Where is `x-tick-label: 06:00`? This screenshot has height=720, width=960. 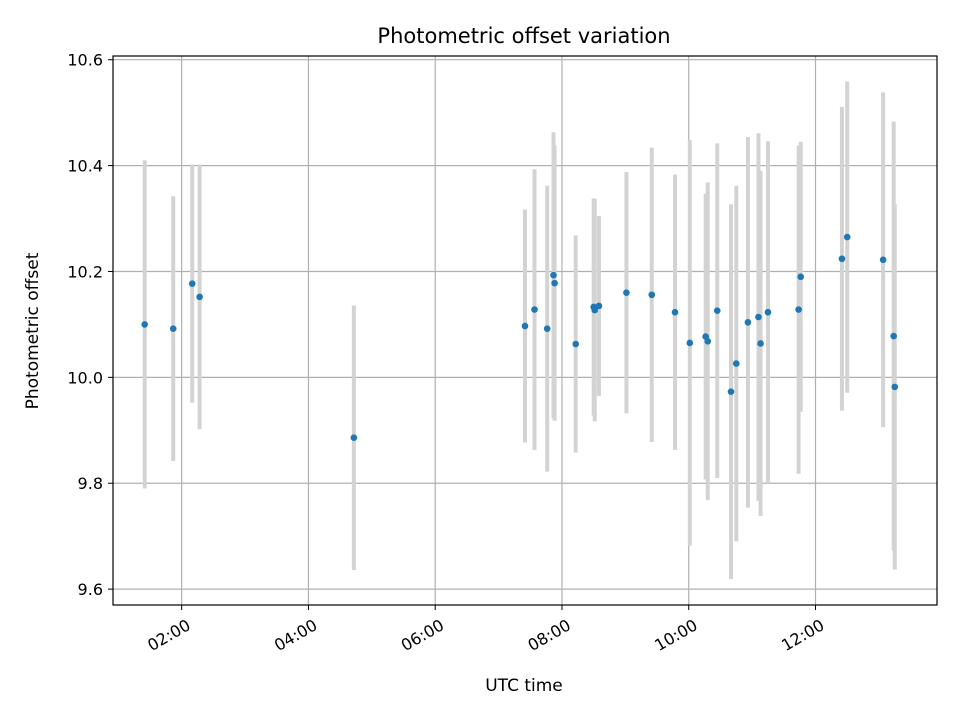 x-tick-label: 06:00 is located at coordinates (422, 635).